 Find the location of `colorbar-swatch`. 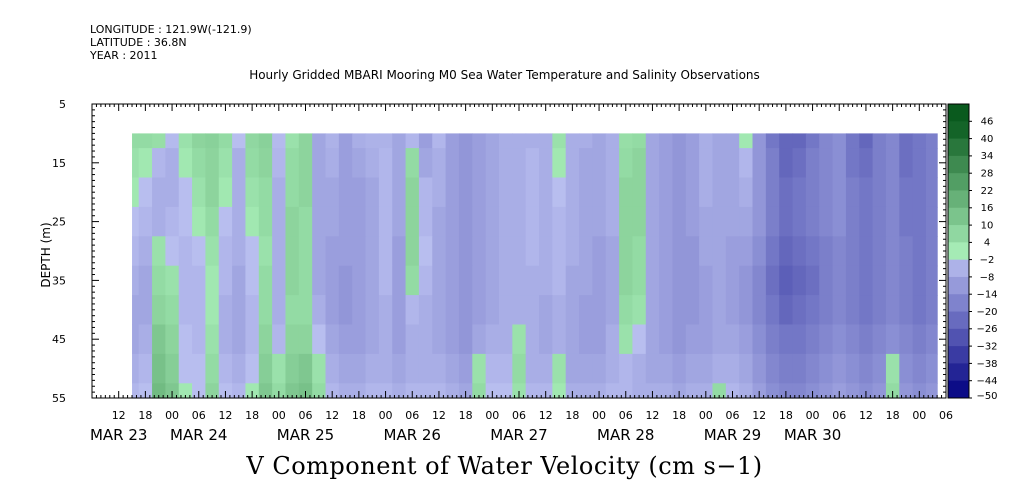

colorbar-swatch is located at coordinates (958, 268).